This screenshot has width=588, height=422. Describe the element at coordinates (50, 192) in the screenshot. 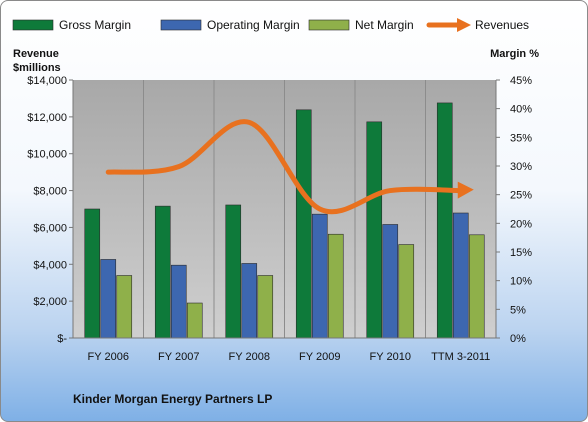

I see `left-tick-label: $8,000` at that location.